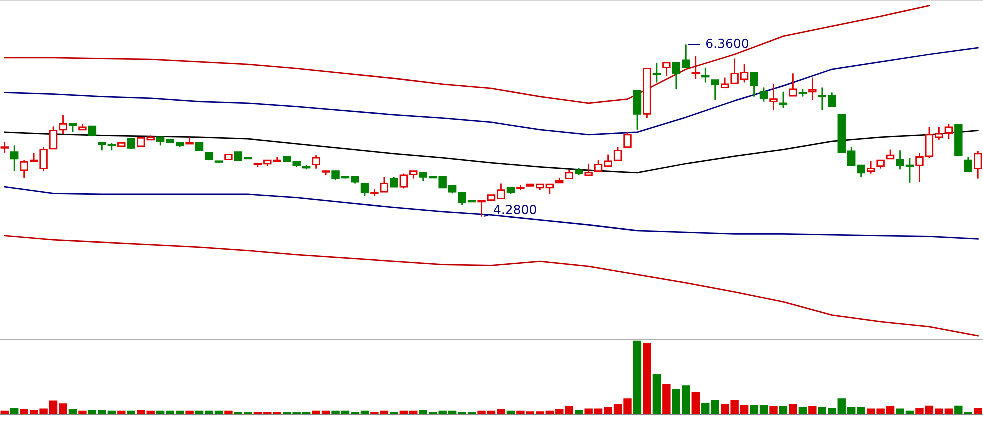 Image resolution: width=983 pixels, height=447 pixels. What do you see at coordinates (727, 43) in the screenshot?
I see `annotation: 6.3600` at bounding box center [727, 43].